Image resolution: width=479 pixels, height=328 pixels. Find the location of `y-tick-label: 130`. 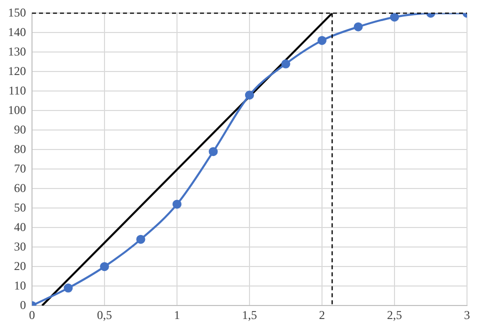

y-tick-label: 130 is located at coordinates (17, 51).